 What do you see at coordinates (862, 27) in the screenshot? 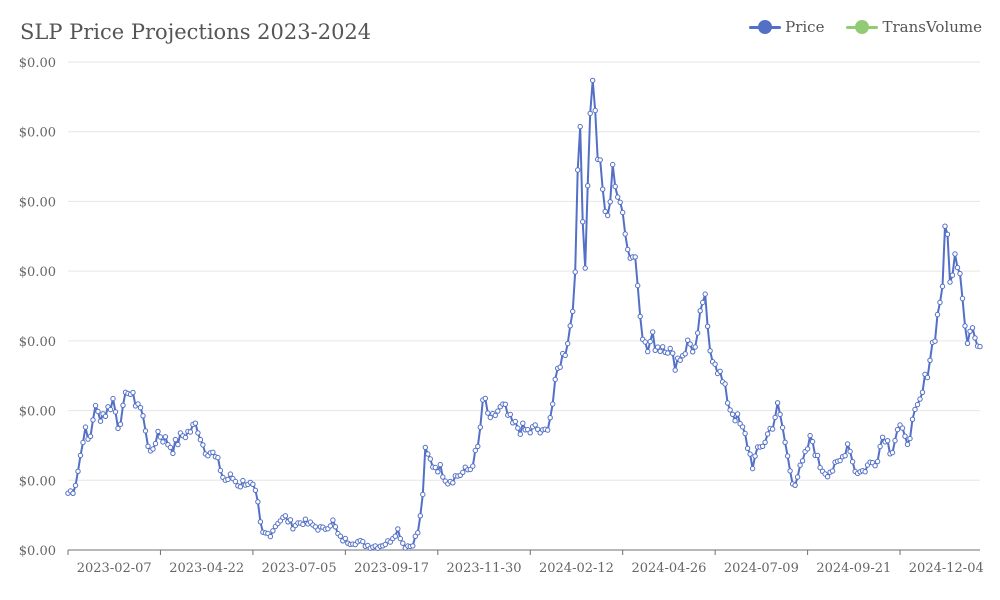
I see `legend-swatch-transvolume` at bounding box center [862, 27].